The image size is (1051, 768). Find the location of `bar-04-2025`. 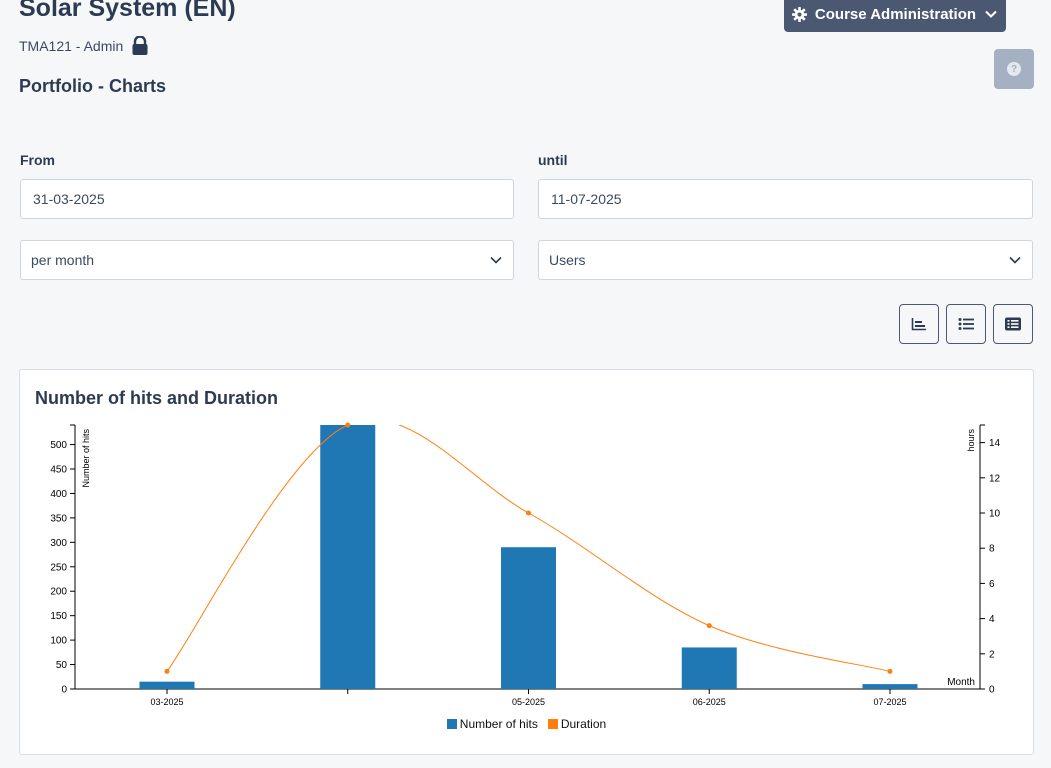

bar-04-2025 is located at coordinates (348, 557).